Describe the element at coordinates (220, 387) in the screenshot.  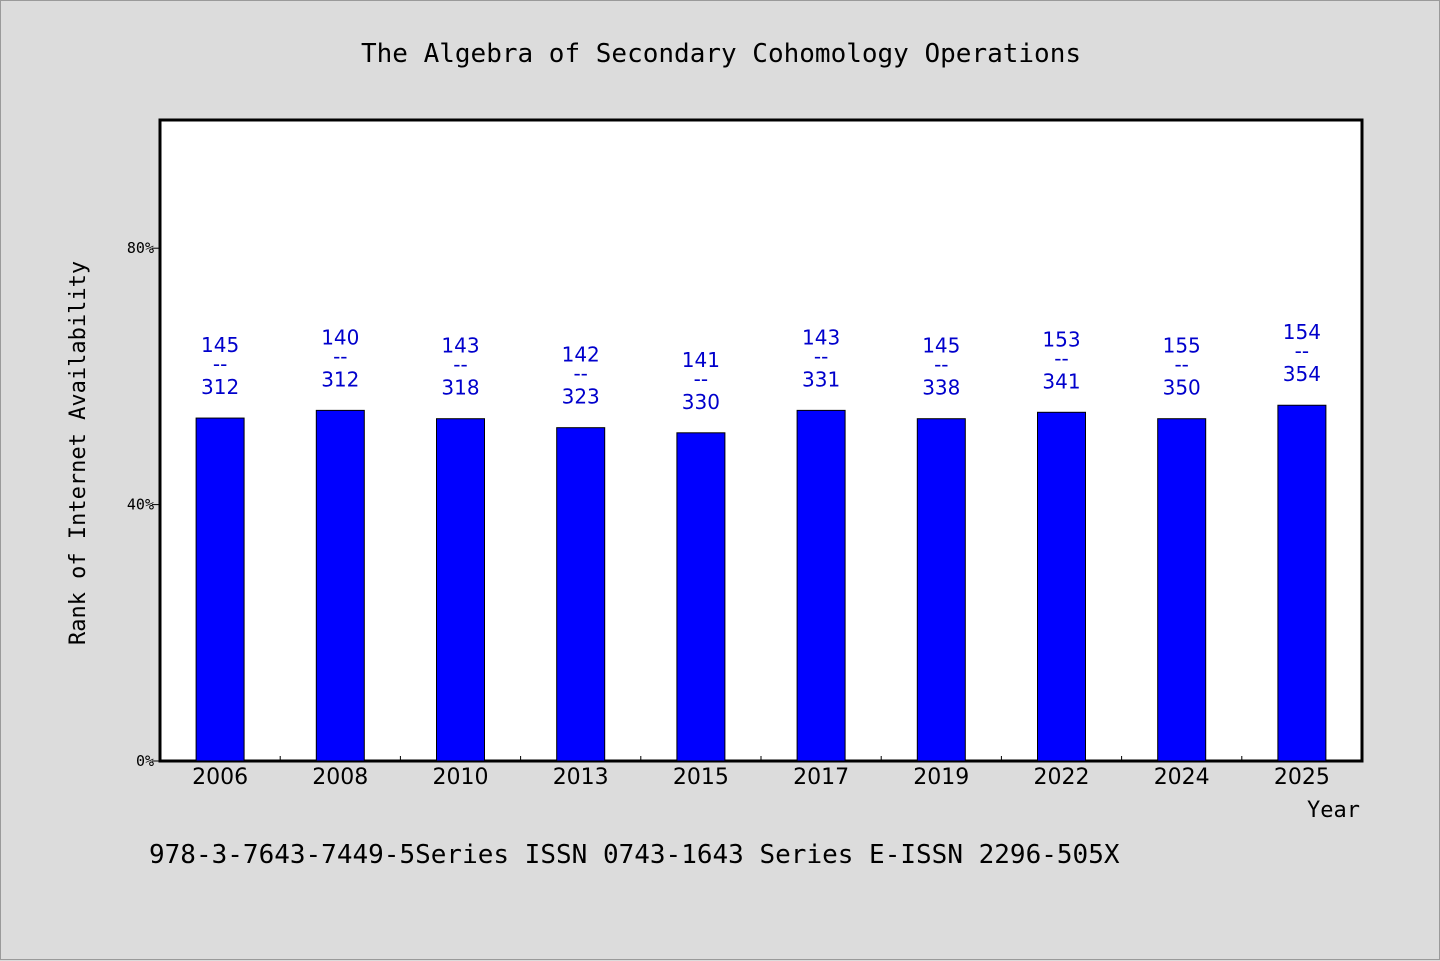
I see `bar-label-bottom-2006: 312` at that location.